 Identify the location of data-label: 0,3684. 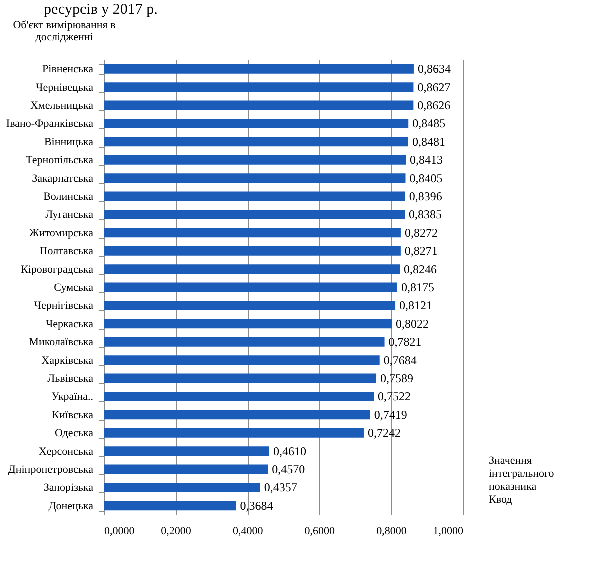
(257, 505).